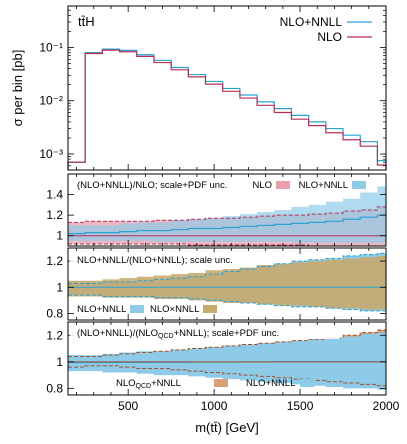 The image size is (407, 444). I want to click on qcd-band-lower-edge, so click(227, 376).